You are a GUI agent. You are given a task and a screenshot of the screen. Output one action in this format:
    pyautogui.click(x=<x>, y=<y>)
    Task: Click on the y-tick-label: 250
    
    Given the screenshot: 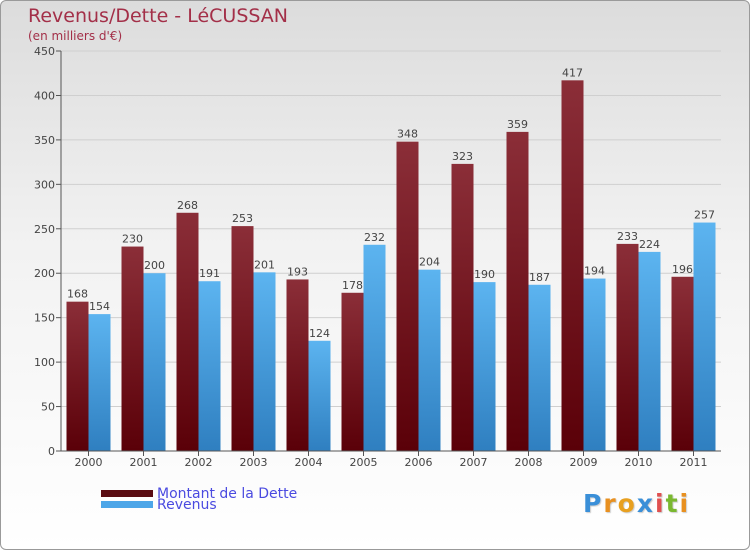 What is the action you would take?
    pyautogui.click(x=44, y=229)
    